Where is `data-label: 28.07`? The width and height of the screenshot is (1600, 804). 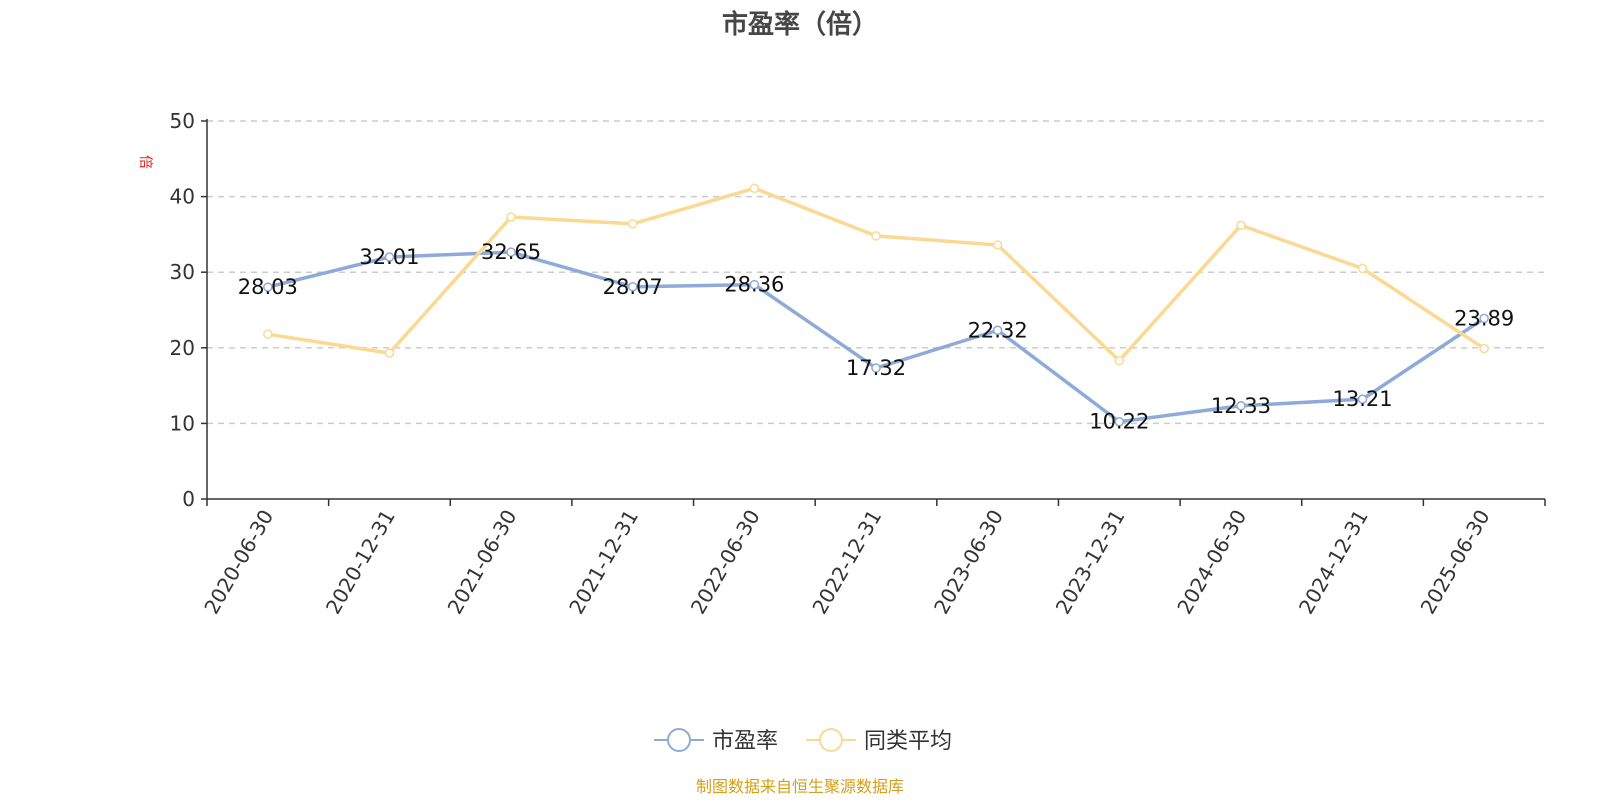
data-label: 28.07 is located at coordinates (633, 287).